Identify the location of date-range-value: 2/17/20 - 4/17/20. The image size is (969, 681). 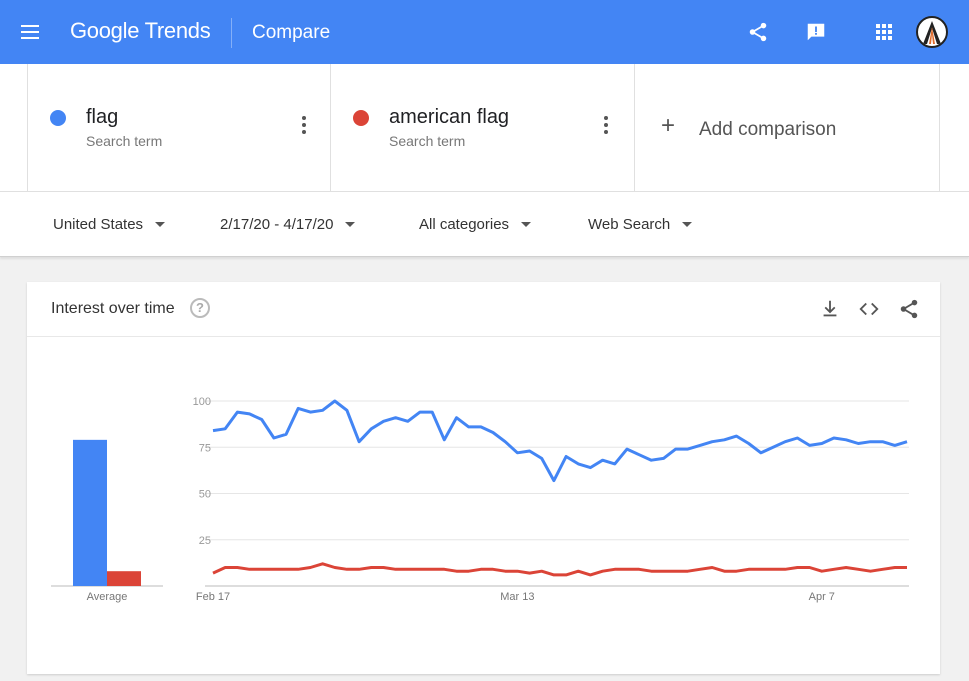
(277, 224).